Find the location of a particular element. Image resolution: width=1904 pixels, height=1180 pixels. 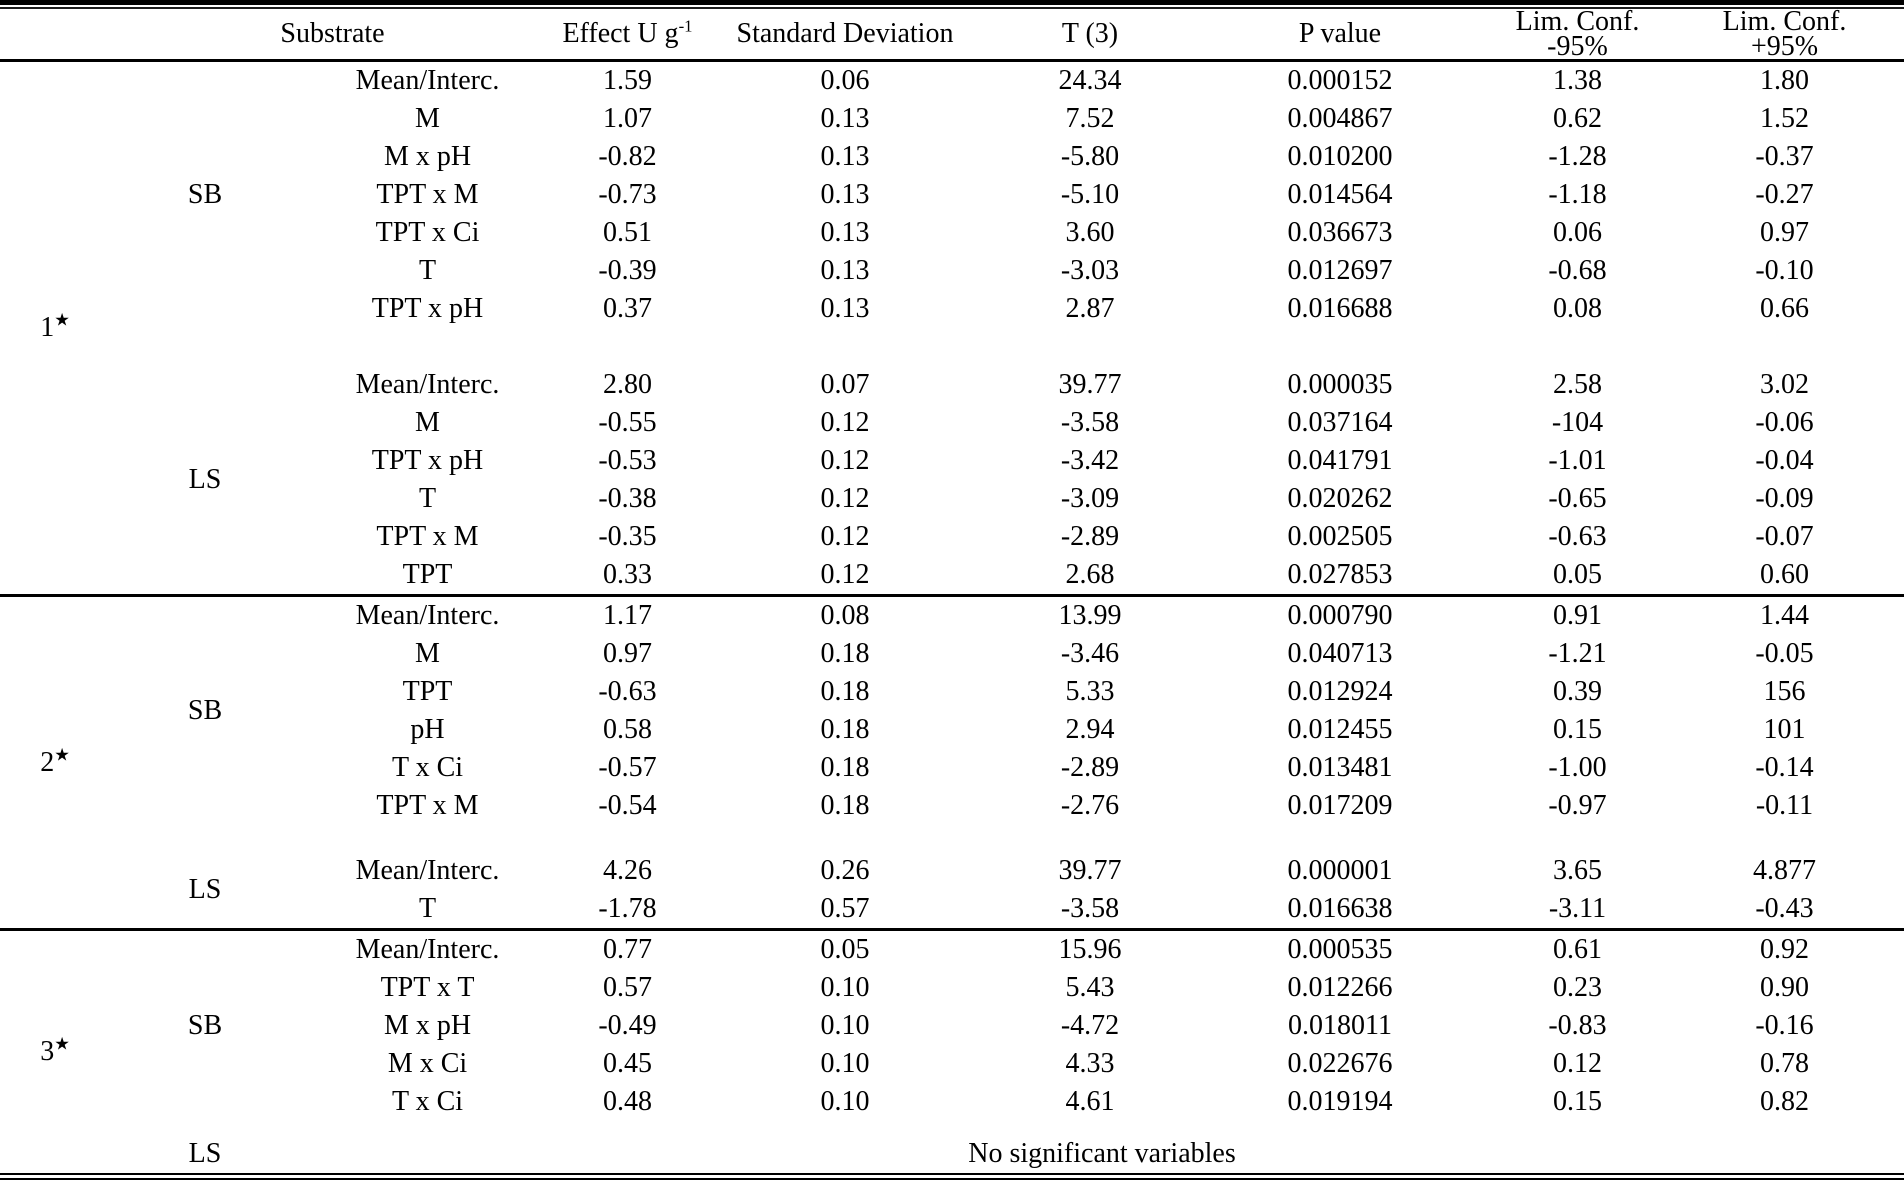

table-row: M 0.97 0.18 -3.46 0.040713 -1.21 -0.05 is located at coordinates (952, 654).